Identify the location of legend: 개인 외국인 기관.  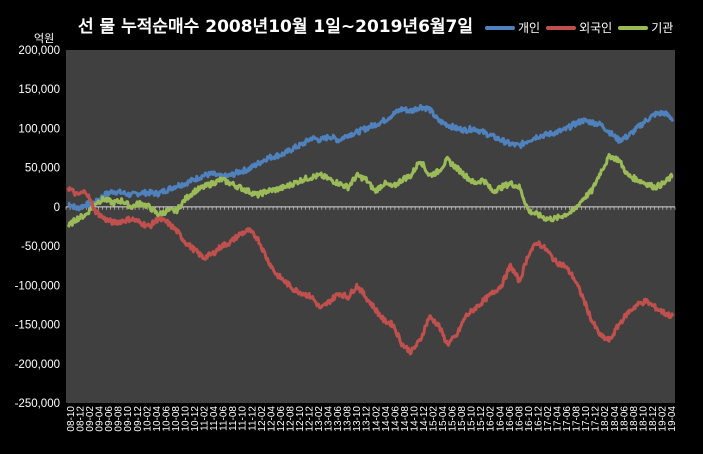
(579, 27).